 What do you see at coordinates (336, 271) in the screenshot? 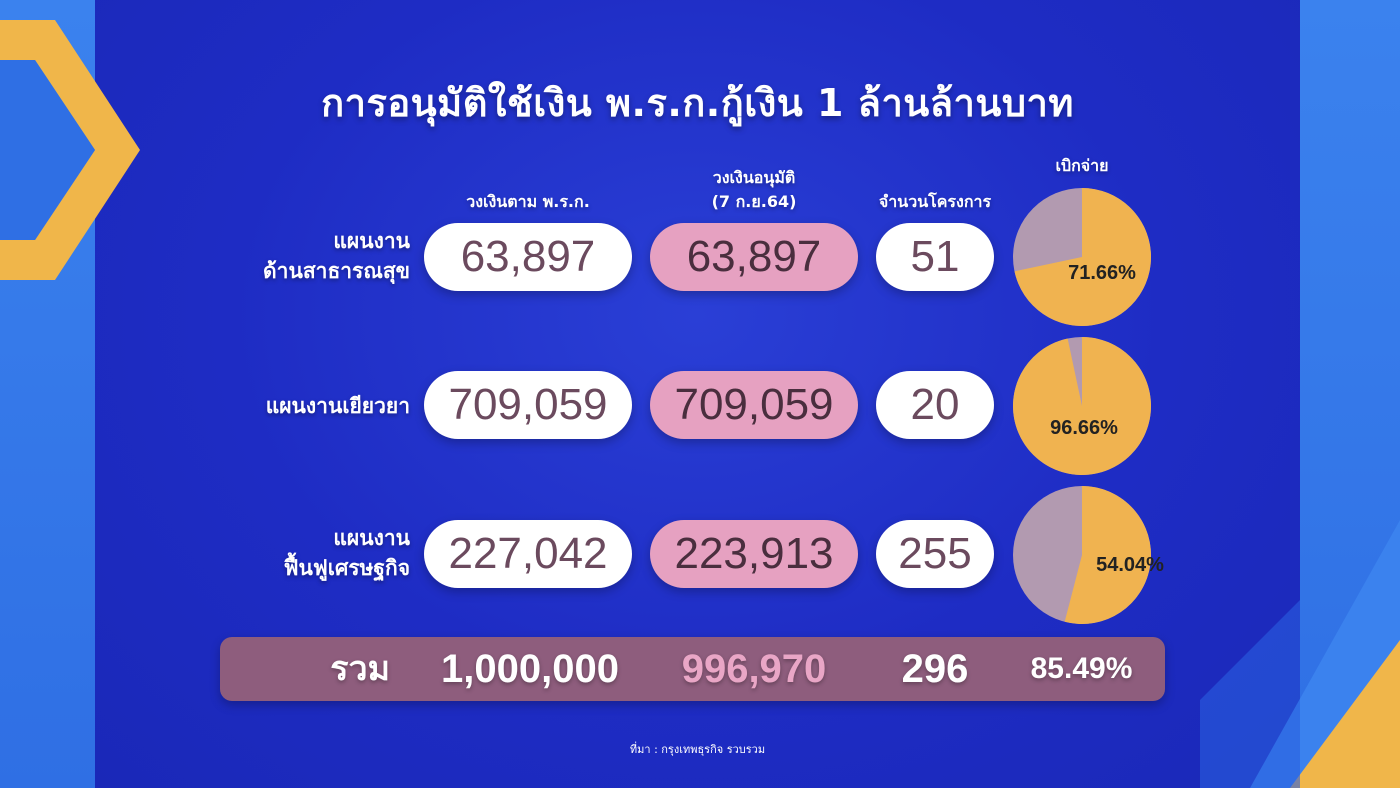
I see `row-label-line2: ด้านสาธารณสุข` at bounding box center [336, 271].